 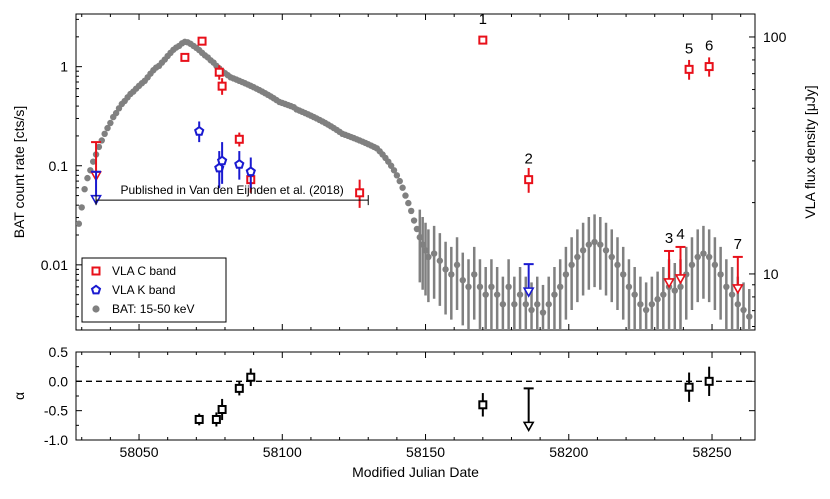 I want to click on legend-bat-marker, so click(x=96, y=309).